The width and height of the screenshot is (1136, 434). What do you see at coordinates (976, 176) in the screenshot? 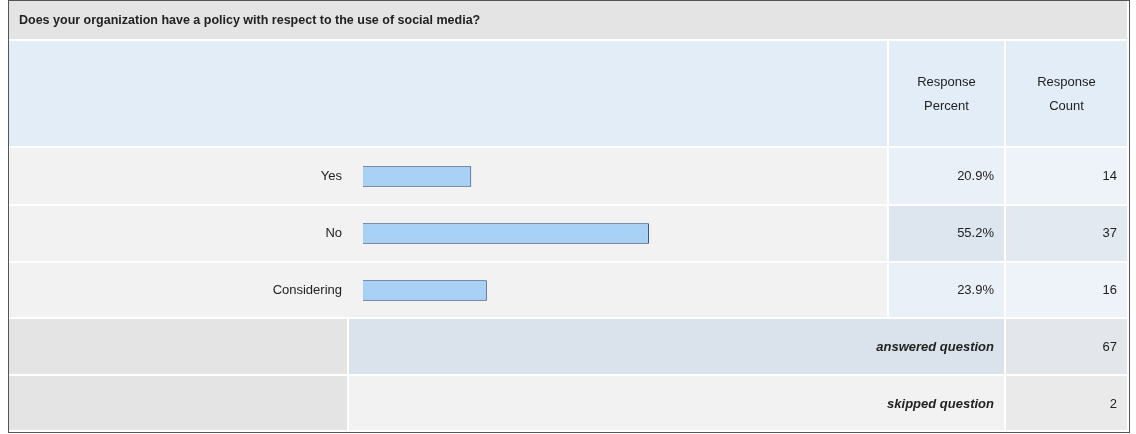
I see `data-label: 20.9%` at bounding box center [976, 176].